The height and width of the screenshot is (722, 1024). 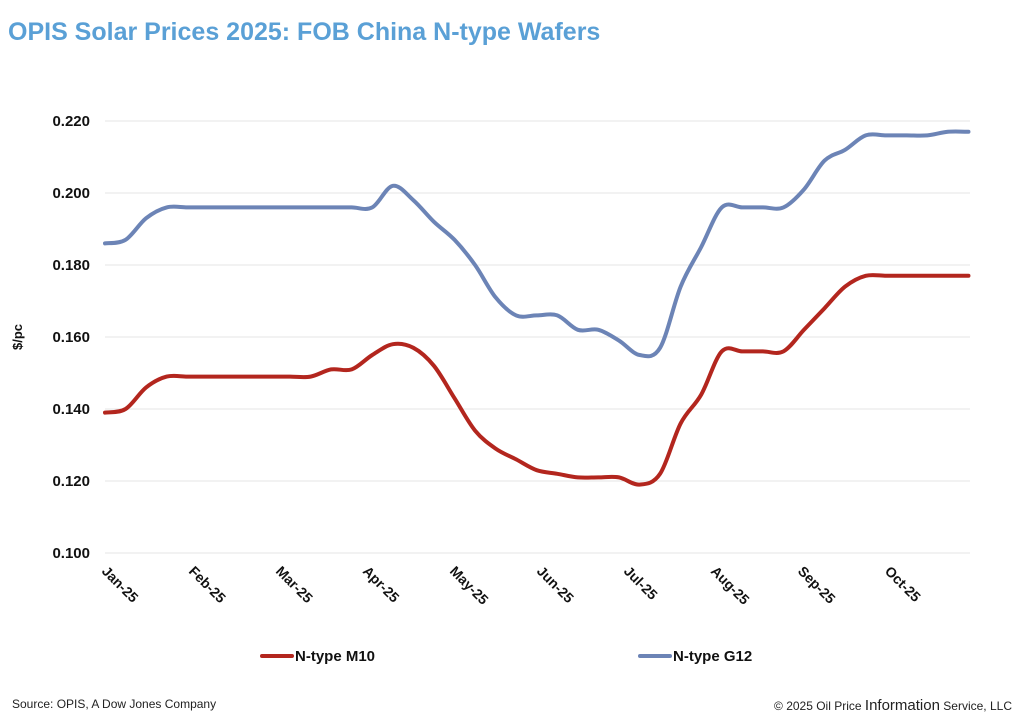 I want to click on x-tick-label: Mar-25, so click(x=294, y=584).